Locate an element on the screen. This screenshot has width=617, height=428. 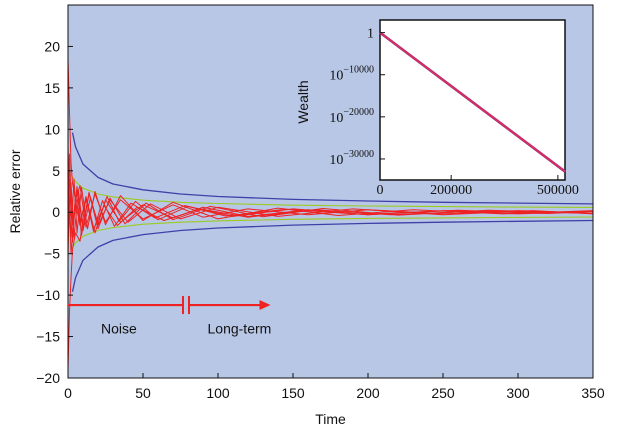
y-tick-label-1: 15 is located at coordinates (52, 88).